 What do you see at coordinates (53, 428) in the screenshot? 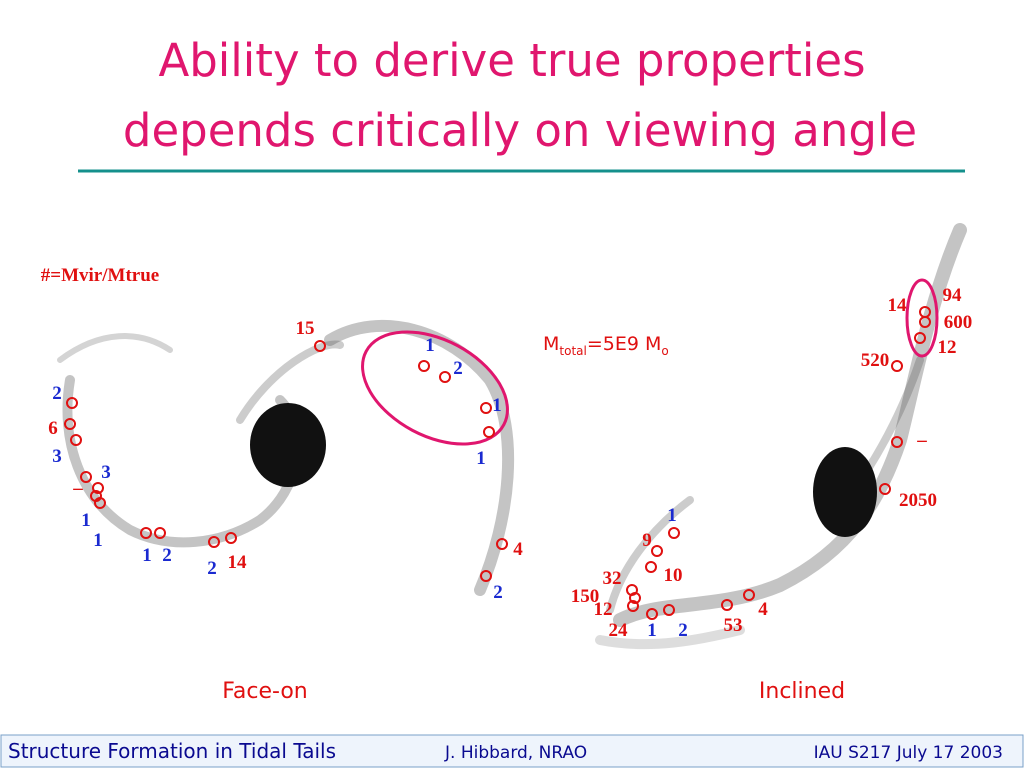
I see `marker-label: 6` at bounding box center [53, 428].